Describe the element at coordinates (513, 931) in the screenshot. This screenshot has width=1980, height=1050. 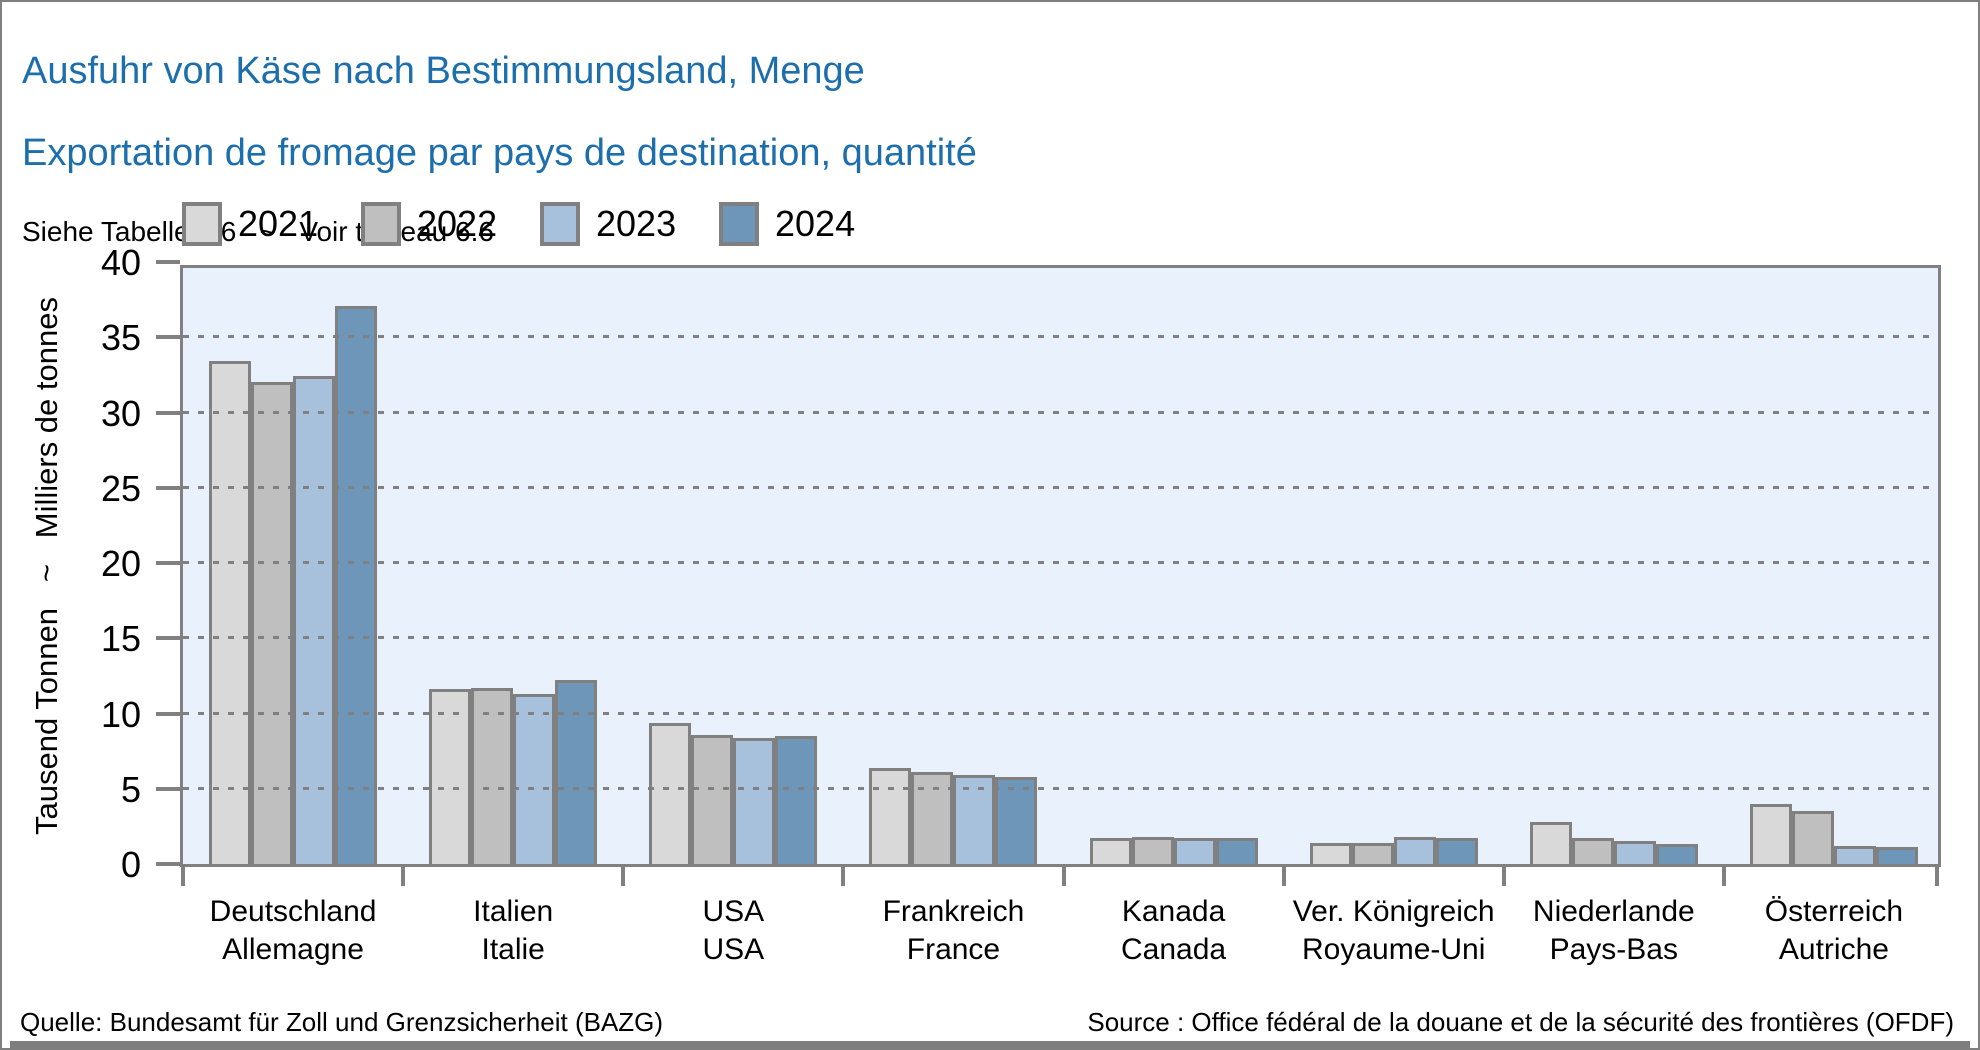
I see `x-category-label-italien: Italien Italie` at that location.